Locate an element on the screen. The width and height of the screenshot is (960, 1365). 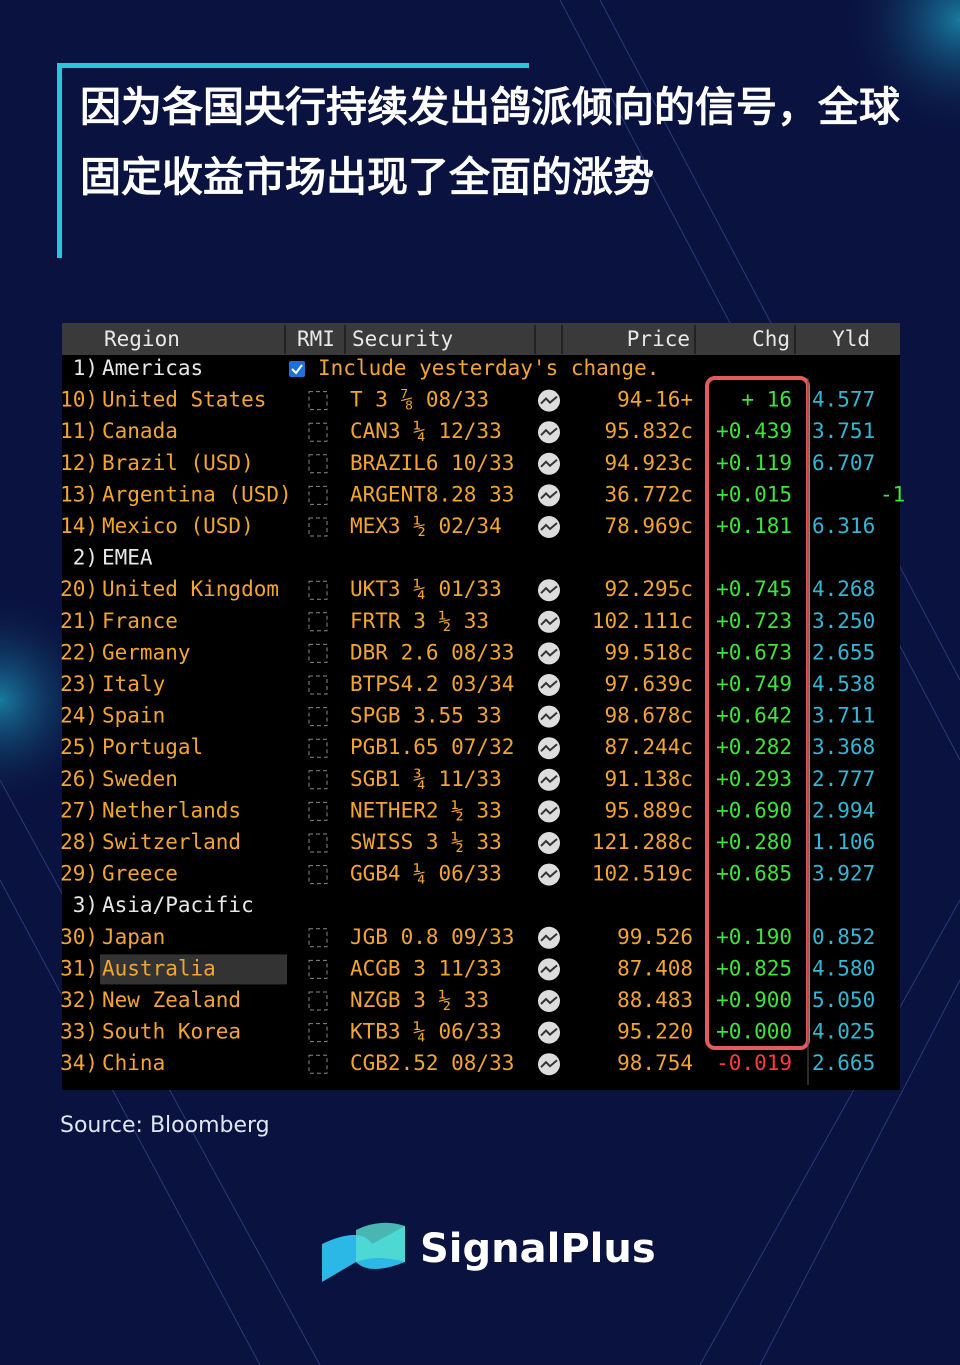
region: France is located at coordinates (140, 621).